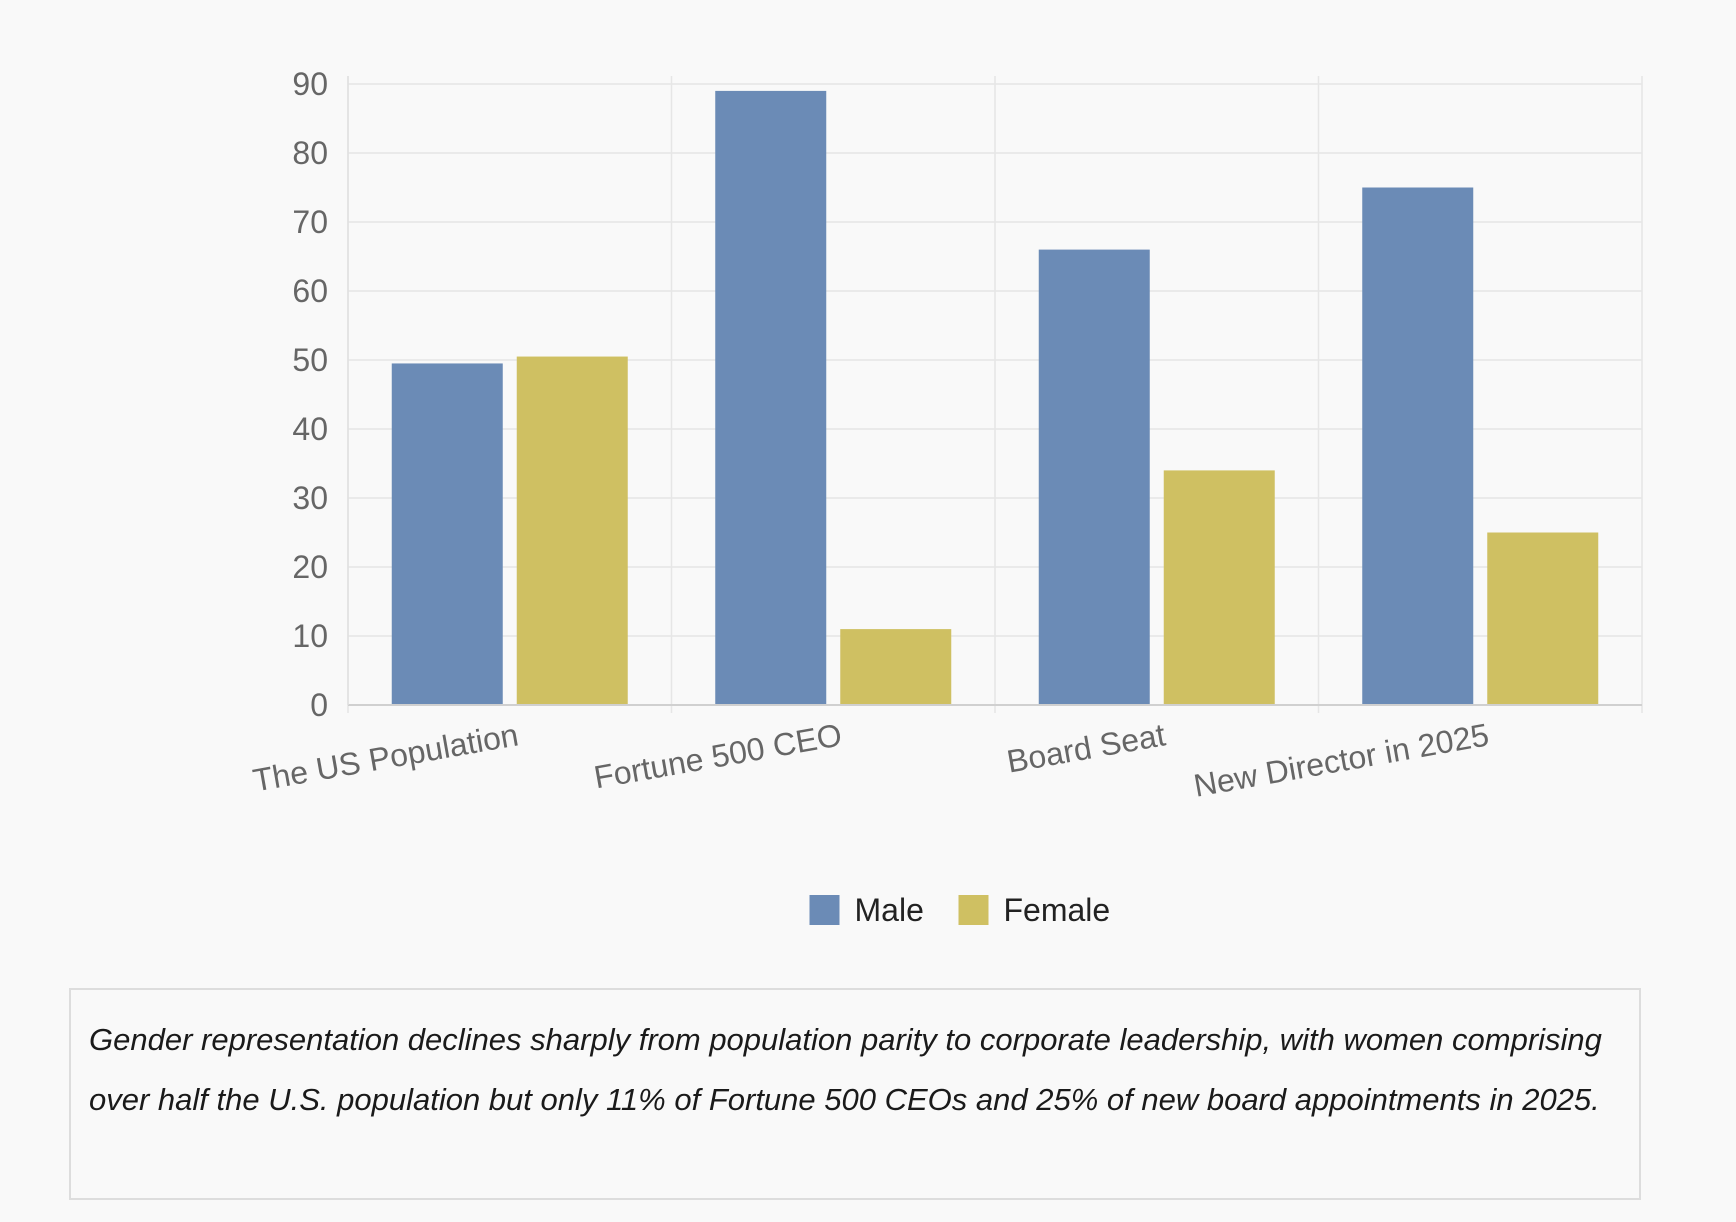 Image resolution: width=1736 pixels, height=1222 pixels. I want to click on y-tick-label: 40, so click(310, 429).